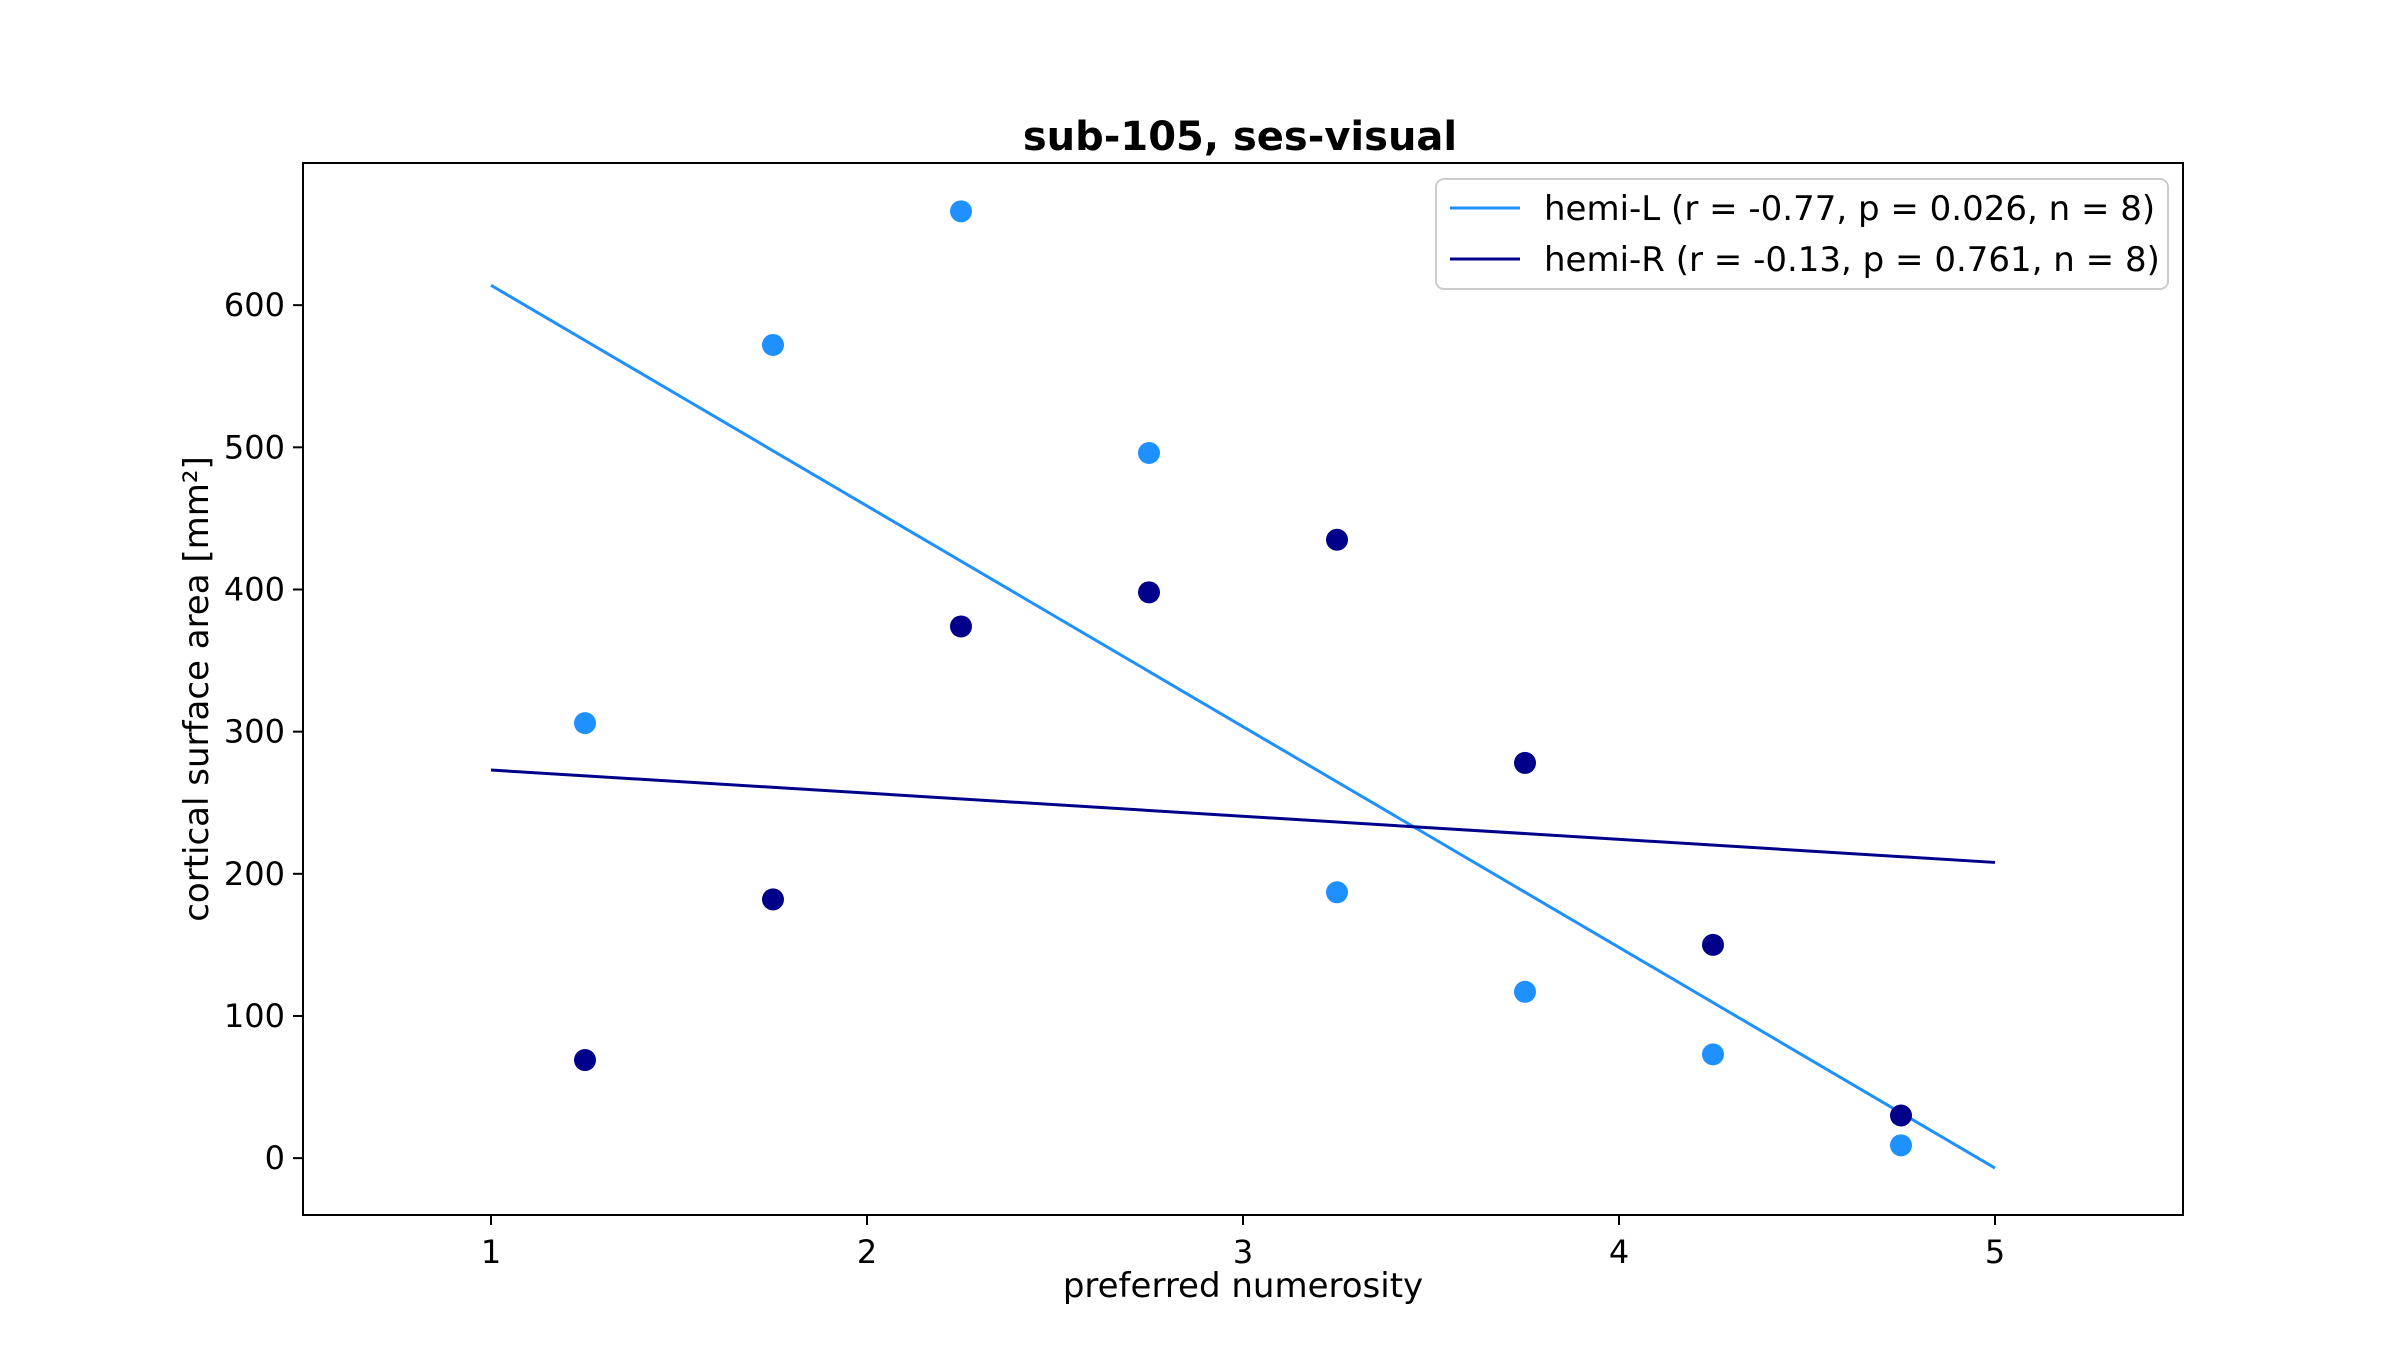  What do you see at coordinates (1243, 1286) in the screenshot?
I see `x-axis-label: preferred numerosity` at bounding box center [1243, 1286].